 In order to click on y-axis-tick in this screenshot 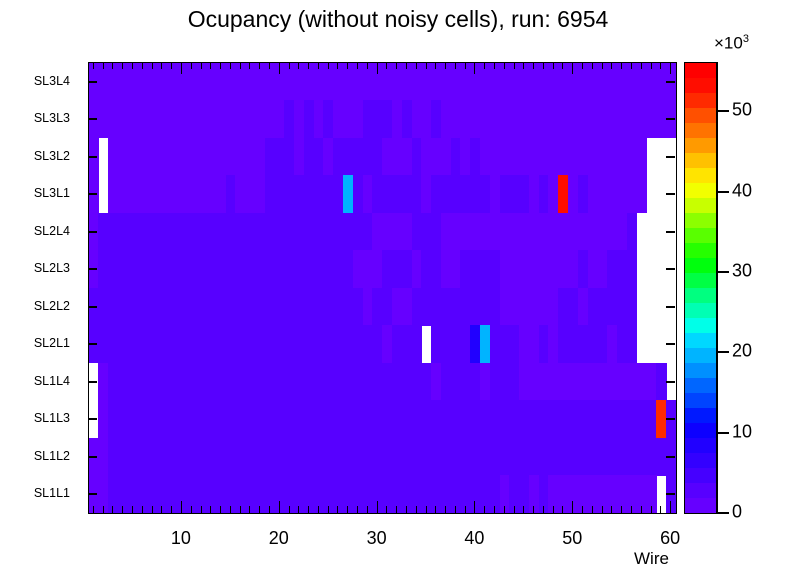, I will do `click(92, 494)`.